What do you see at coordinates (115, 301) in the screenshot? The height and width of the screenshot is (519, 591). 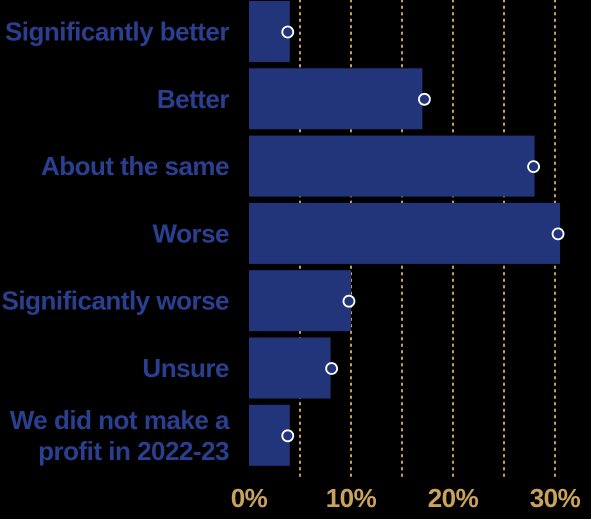 I see `category-label: Significantly worse` at bounding box center [115, 301].